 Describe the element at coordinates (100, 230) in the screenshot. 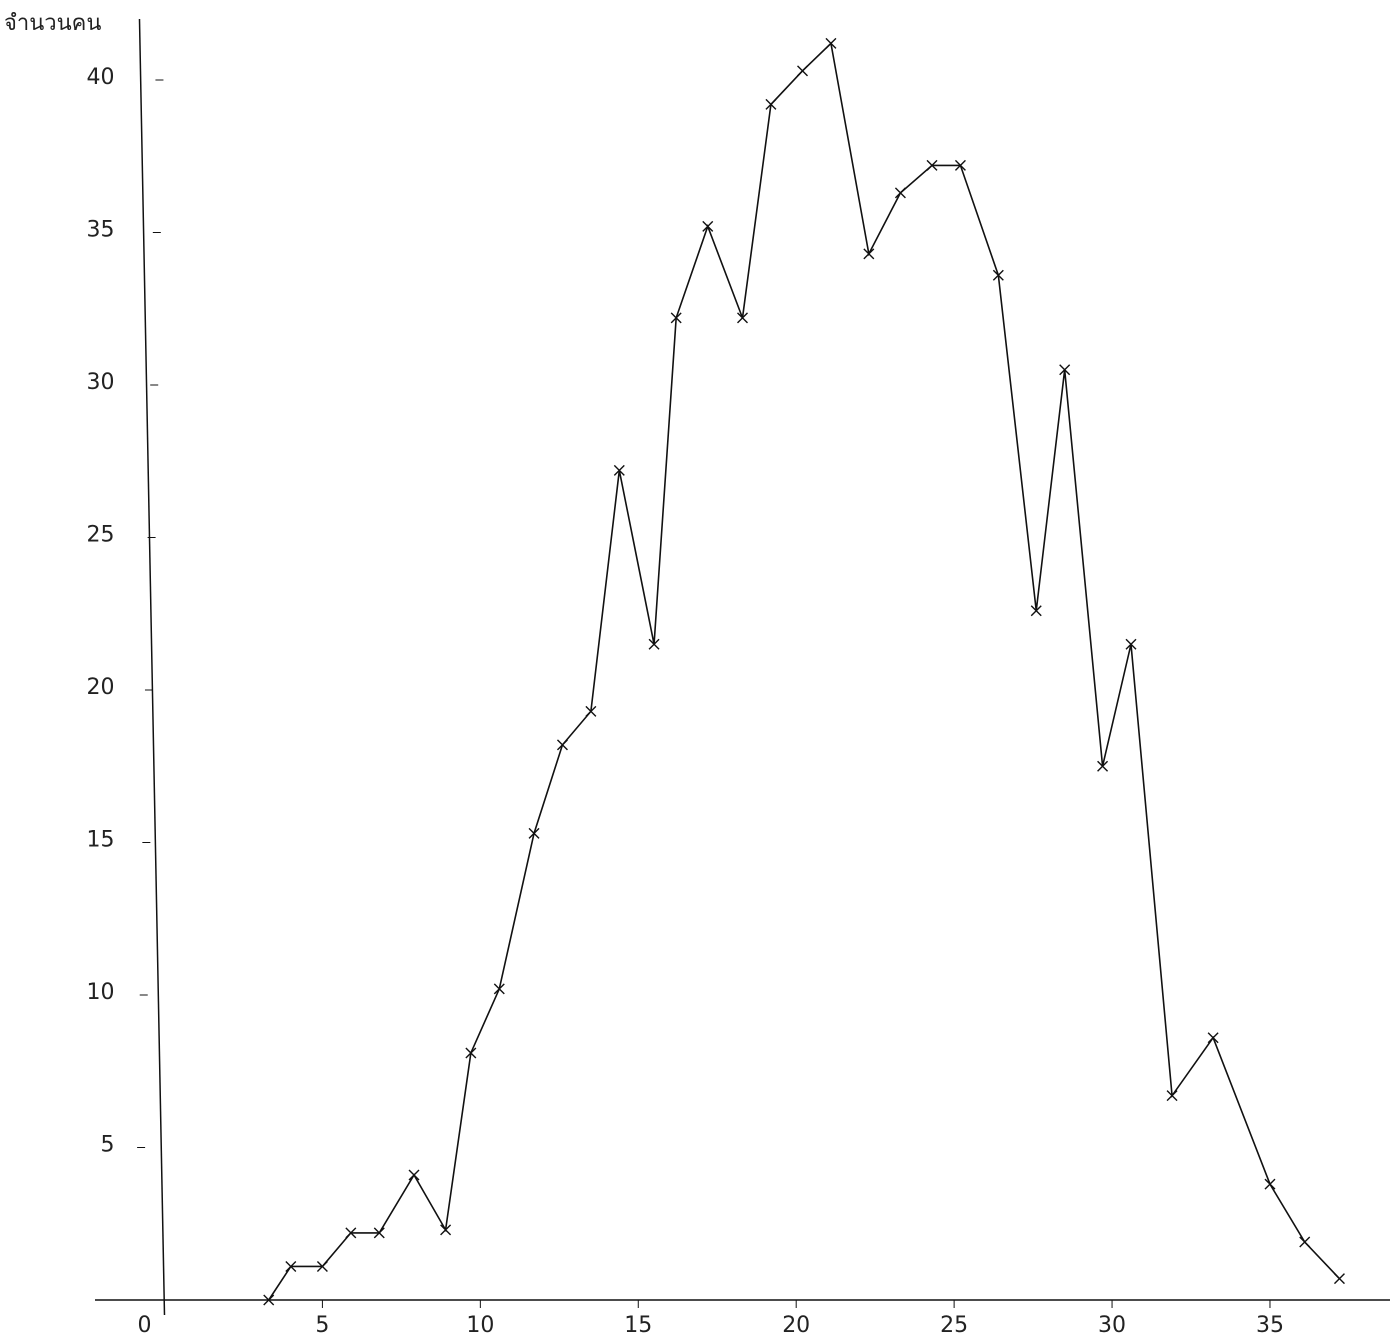

I see `y-tick-label: 35` at that location.